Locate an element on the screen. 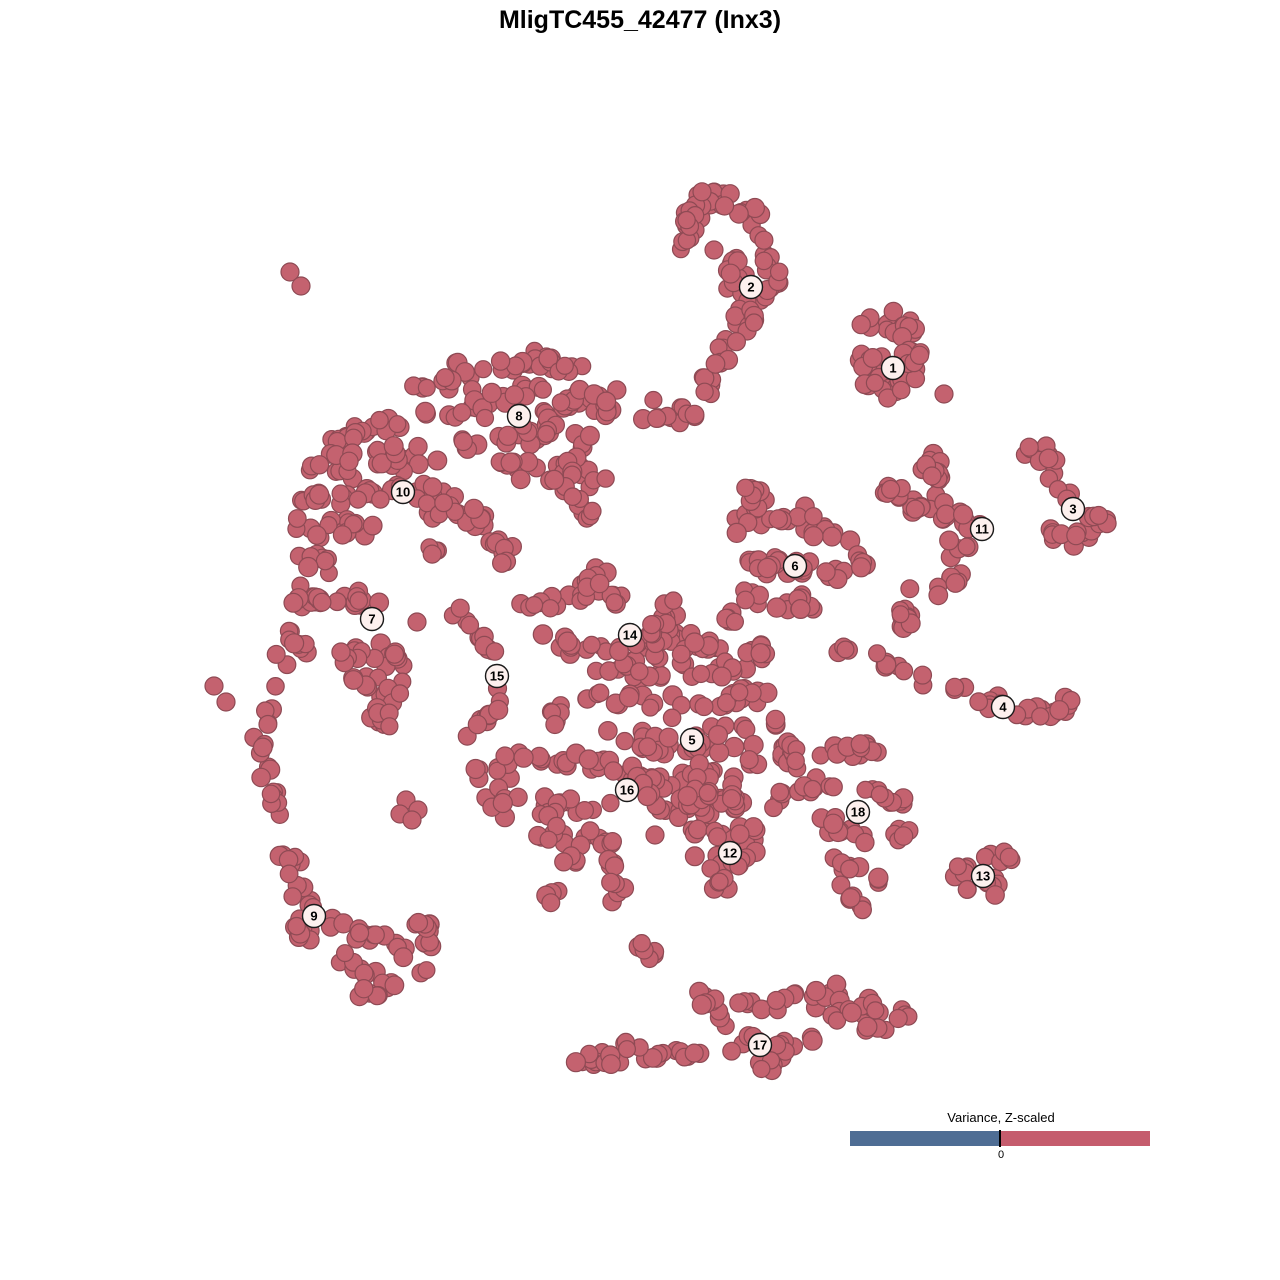 The height and width of the screenshot is (1280, 1280). cluster-label-8: 8 is located at coordinates (519, 416).